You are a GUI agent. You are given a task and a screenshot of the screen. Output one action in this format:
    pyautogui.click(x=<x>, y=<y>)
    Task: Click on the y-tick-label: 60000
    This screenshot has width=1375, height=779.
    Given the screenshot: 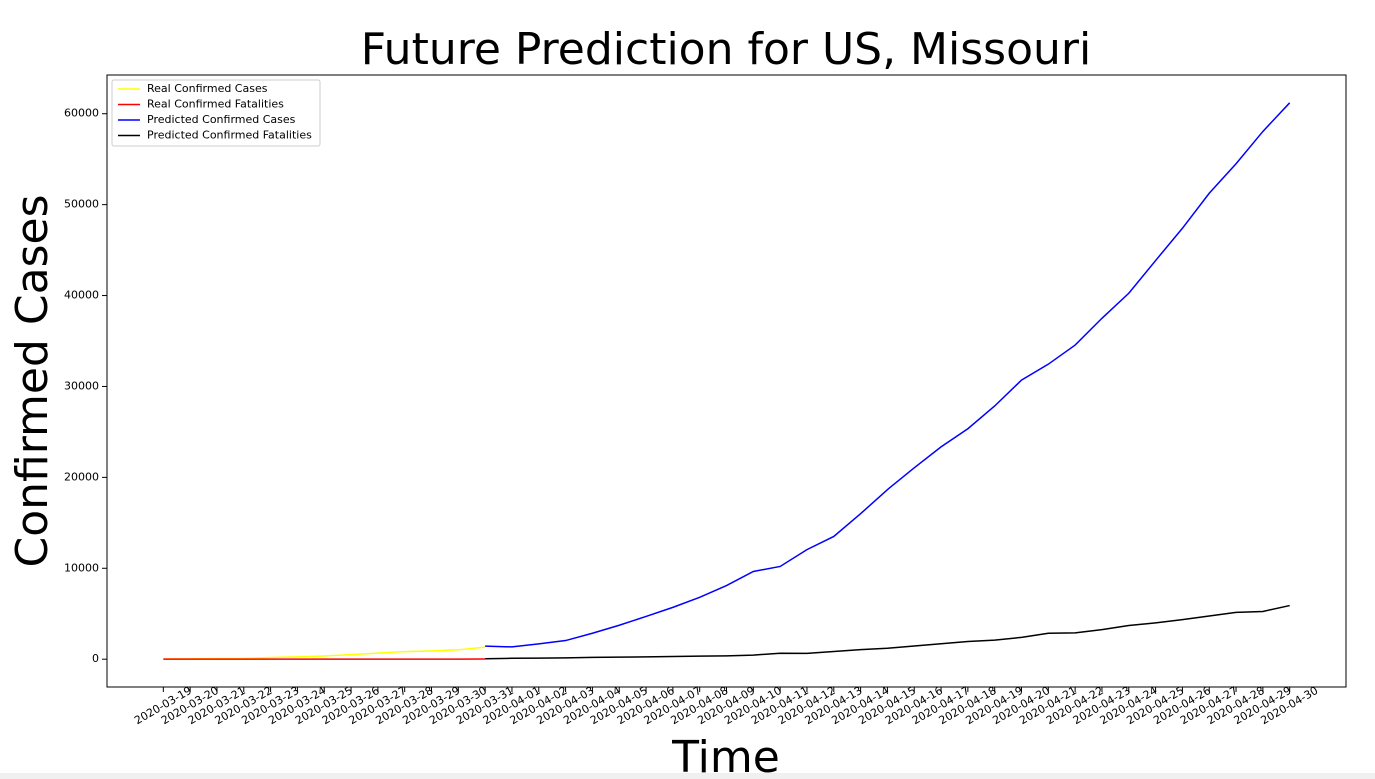 What is the action you would take?
    pyautogui.click(x=81, y=113)
    